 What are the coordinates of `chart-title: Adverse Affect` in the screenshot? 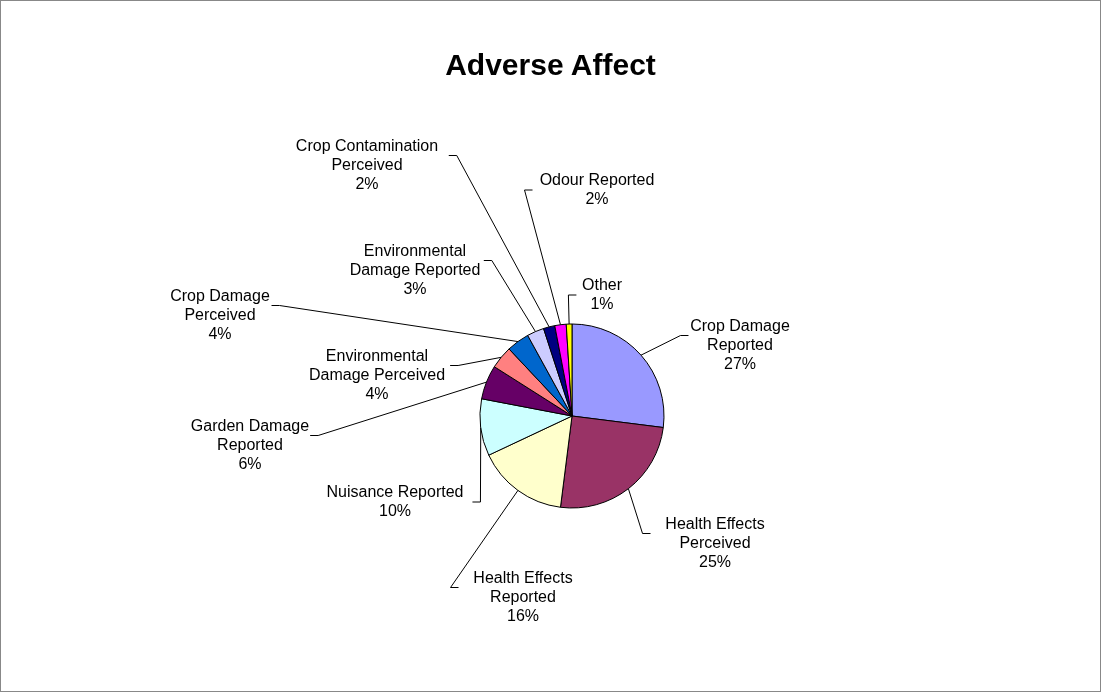 It's located at (550, 65).